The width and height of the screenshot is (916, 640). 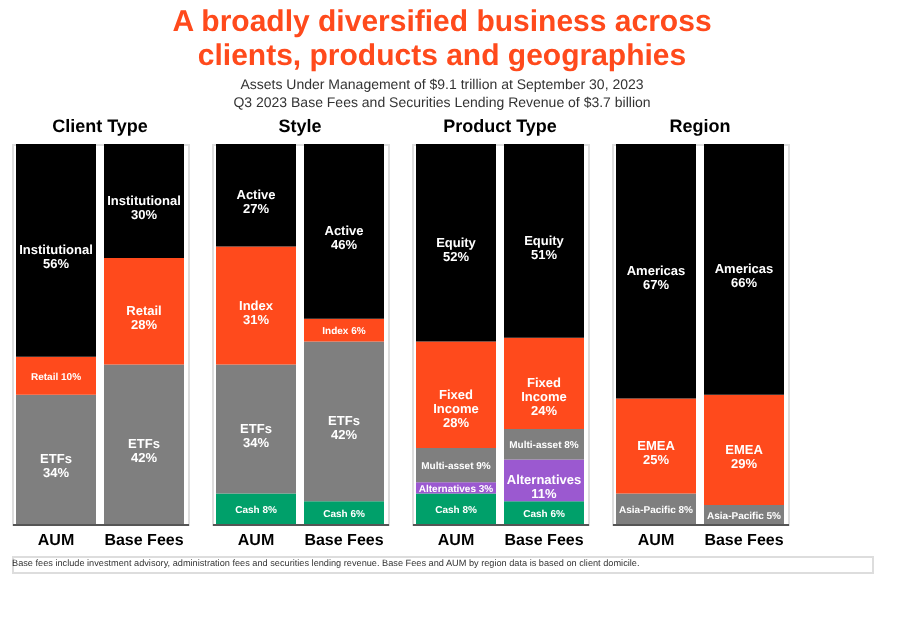 I want to click on chart-title: Style, so click(x=300, y=126).